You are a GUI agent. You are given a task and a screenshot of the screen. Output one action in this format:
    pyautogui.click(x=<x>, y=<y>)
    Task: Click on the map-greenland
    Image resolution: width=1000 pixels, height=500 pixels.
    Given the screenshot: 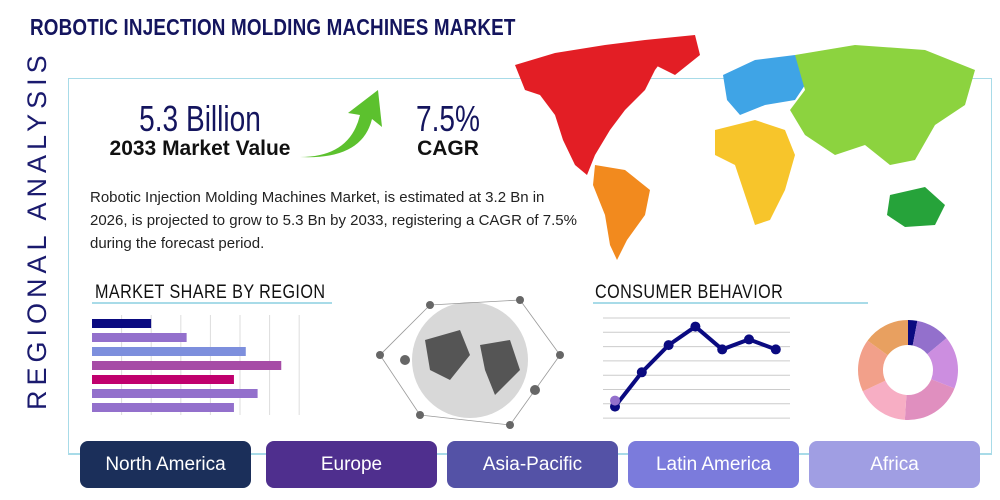 What is the action you would take?
    pyautogui.click(x=672, y=55)
    